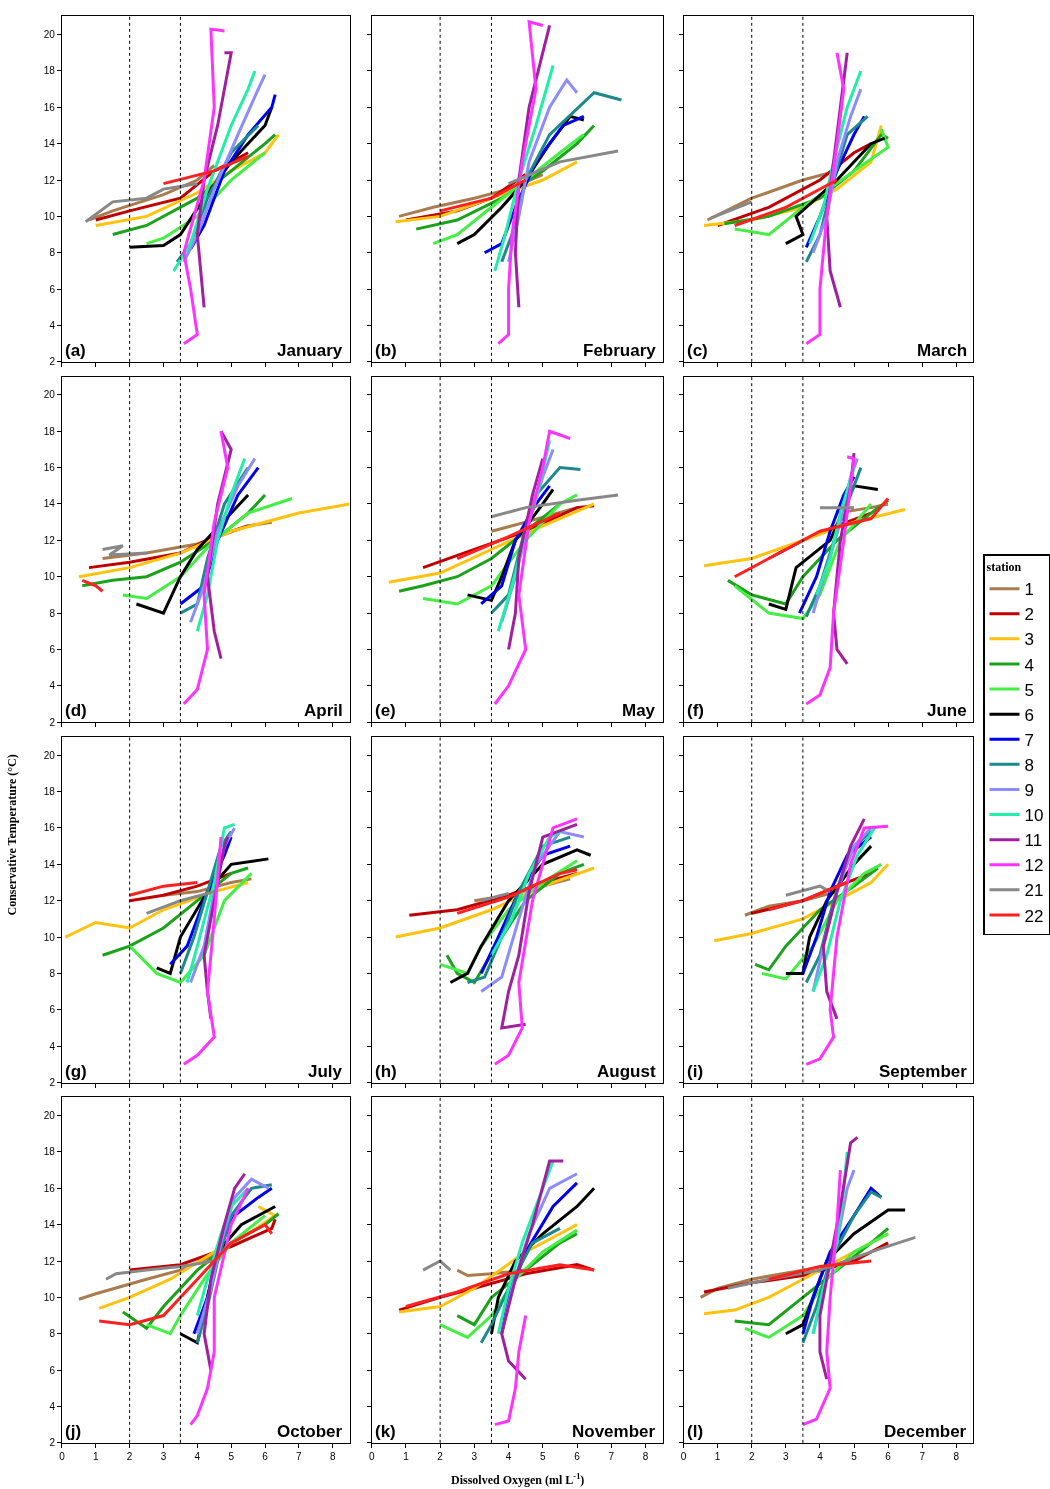 The image size is (1050, 1489). Describe the element at coordinates (518, 1480) in the screenshot. I see `x-axis-title: Dissolved Oxygen (ml L$^{-1}$)` at that location.